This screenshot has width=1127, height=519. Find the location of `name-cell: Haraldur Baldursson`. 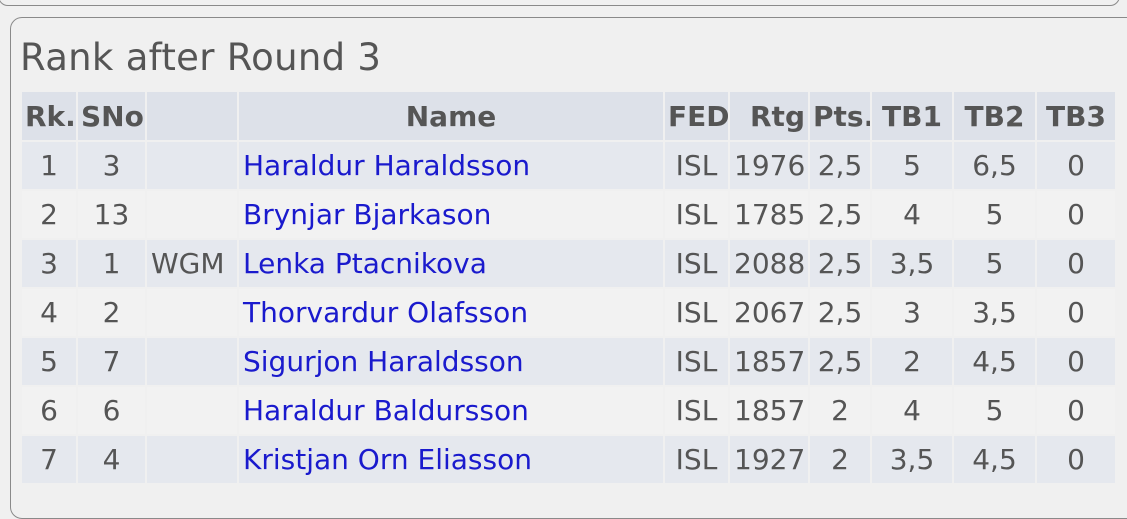

name-cell: Haraldur Baldursson is located at coordinates (451, 410).